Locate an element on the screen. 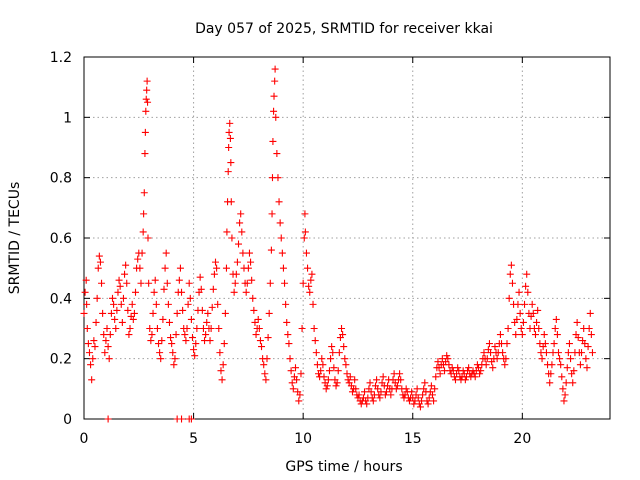 This screenshot has width=640, height=480. y-axis-label: SRMTID / TECUs is located at coordinates (15, 238).